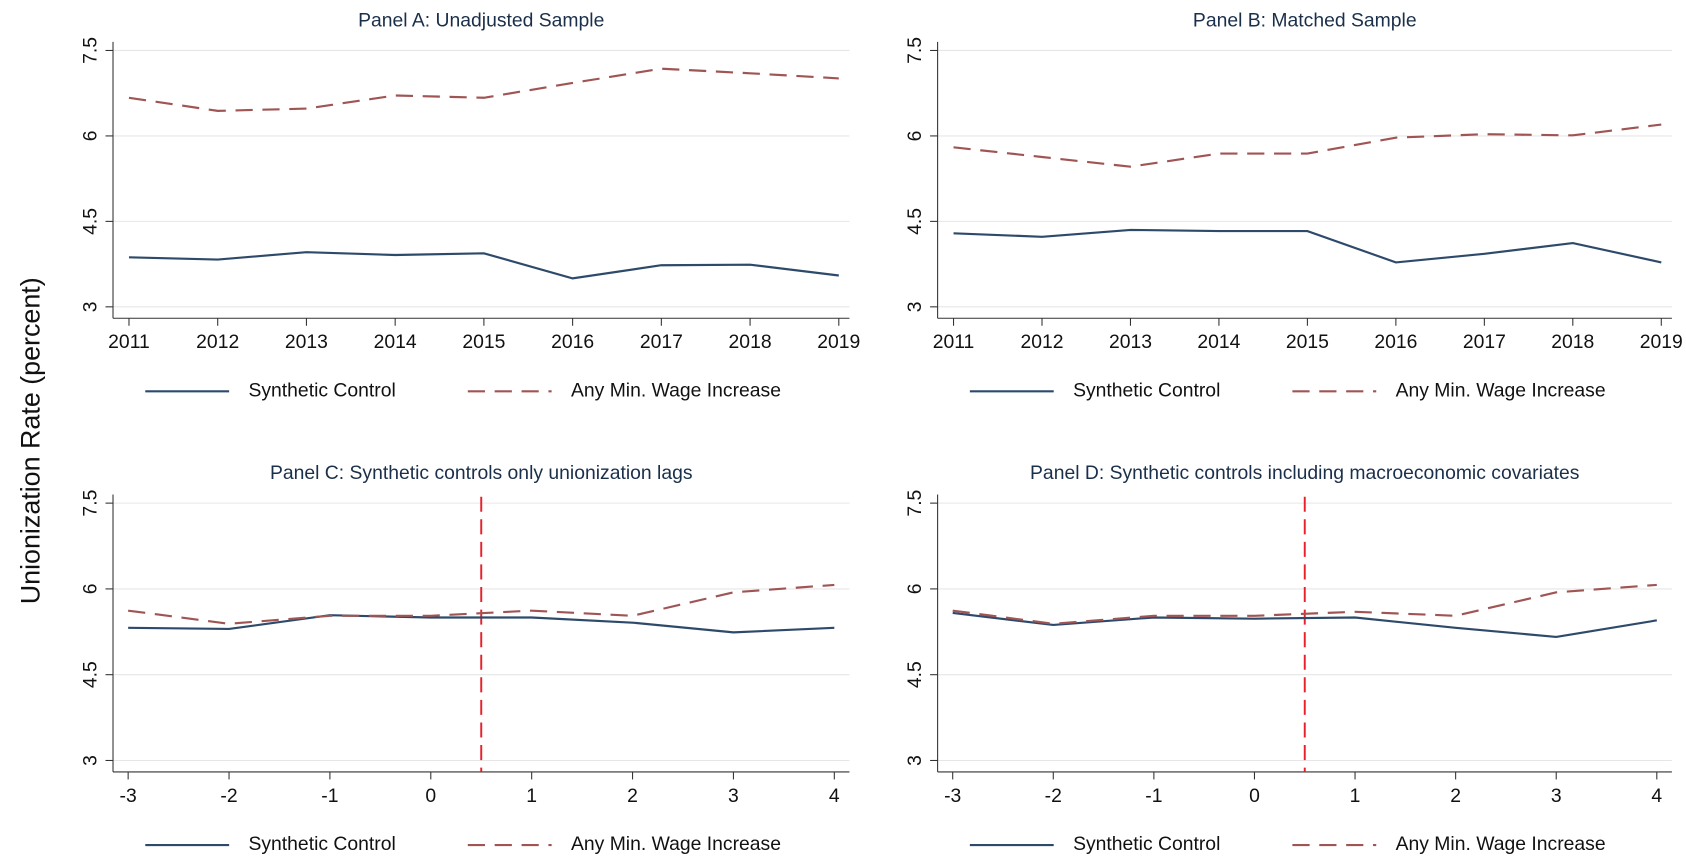  What do you see at coordinates (30, 440) in the screenshot?
I see `y-axis-label: Unionization Rate (percent)` at bounding box center [30, 440].